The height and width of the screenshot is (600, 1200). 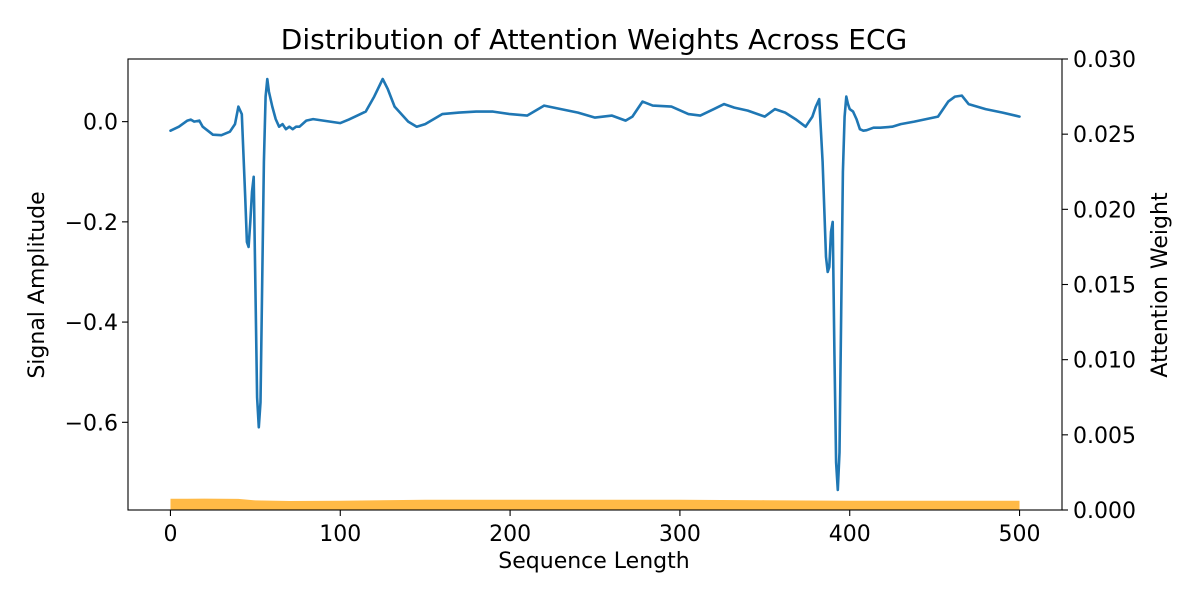 I want to click on y-right-tick-label: 0.030, so click(x=1104, y=60).